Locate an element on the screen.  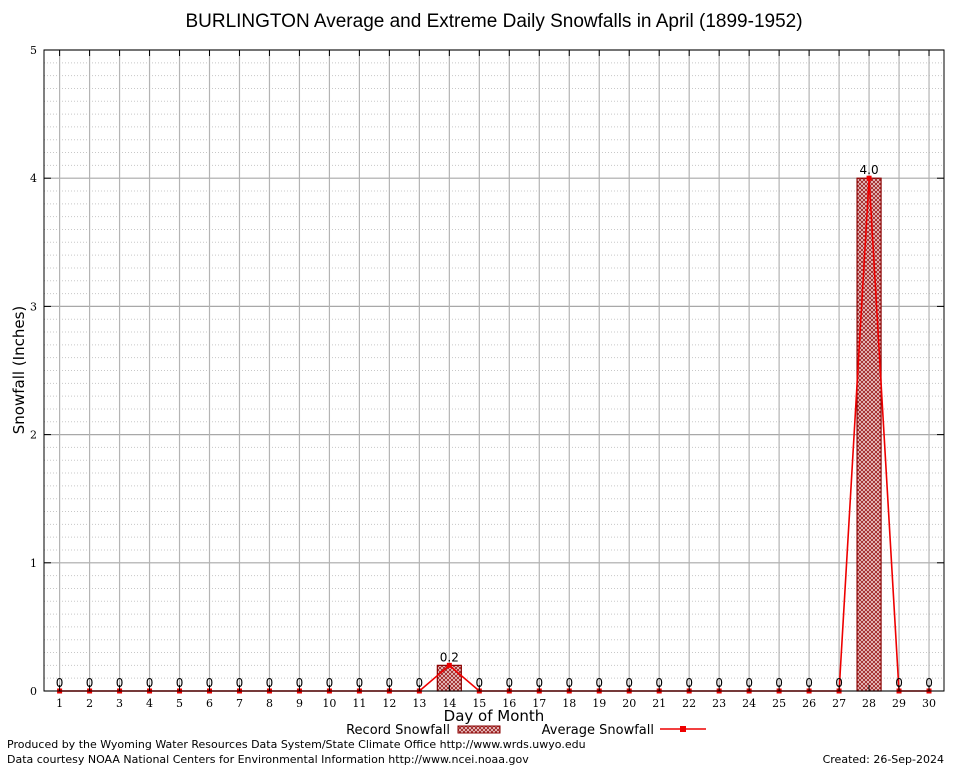
data-label-day-13: 0 is located at coordinates (420, 683).